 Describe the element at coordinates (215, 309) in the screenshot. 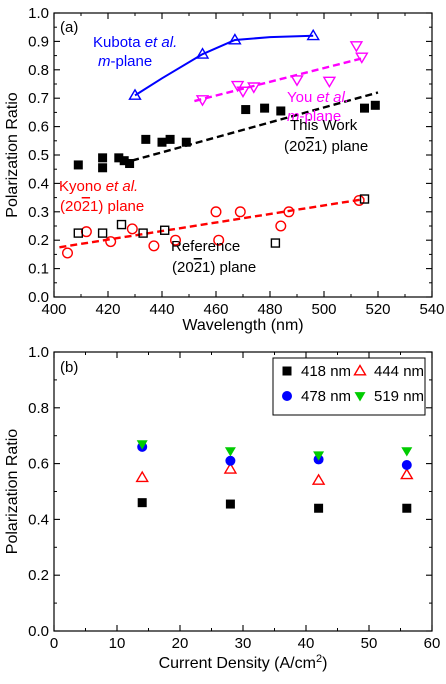

I see `x-tick-label: 460` at that location.